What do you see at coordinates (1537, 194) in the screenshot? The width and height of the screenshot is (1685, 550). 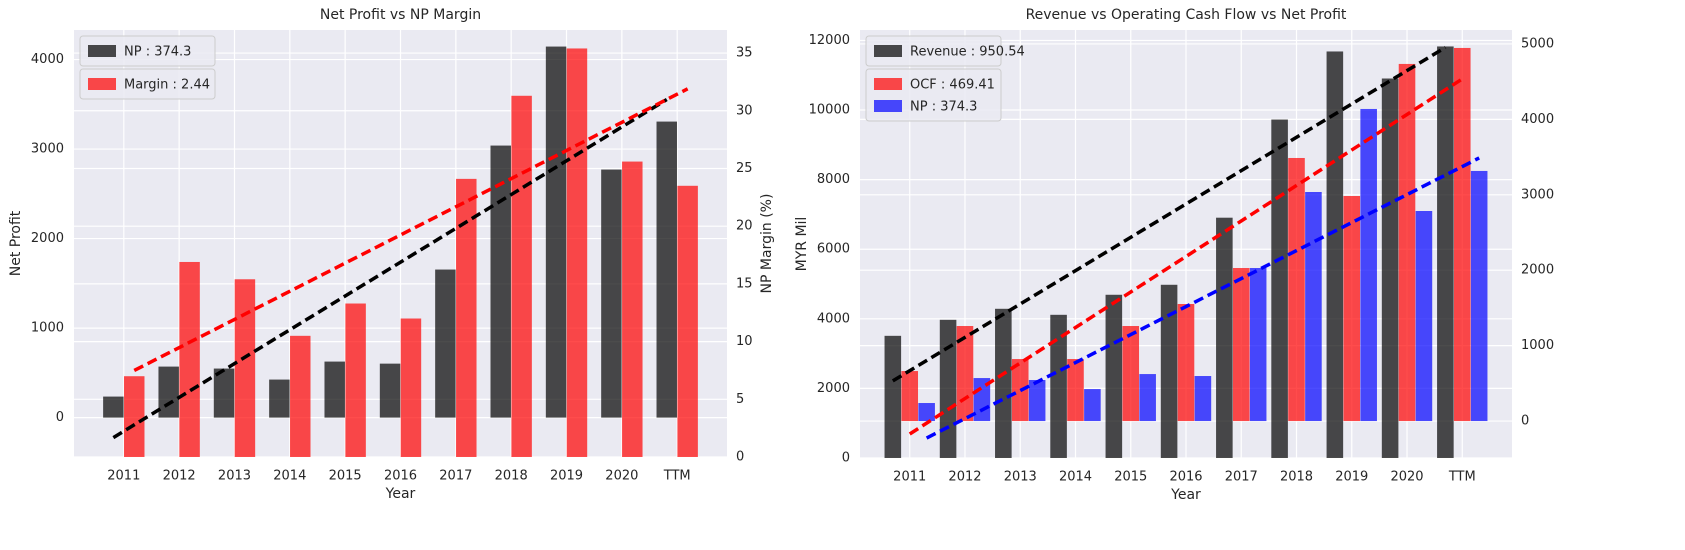 I see `y2-tick-label: 3000` at bounding box center [1537, 194].